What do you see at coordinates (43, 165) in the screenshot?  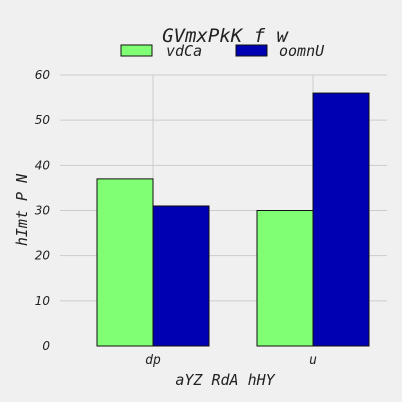 I see `y-tick-label: 40` at bounding box center [43, 165].